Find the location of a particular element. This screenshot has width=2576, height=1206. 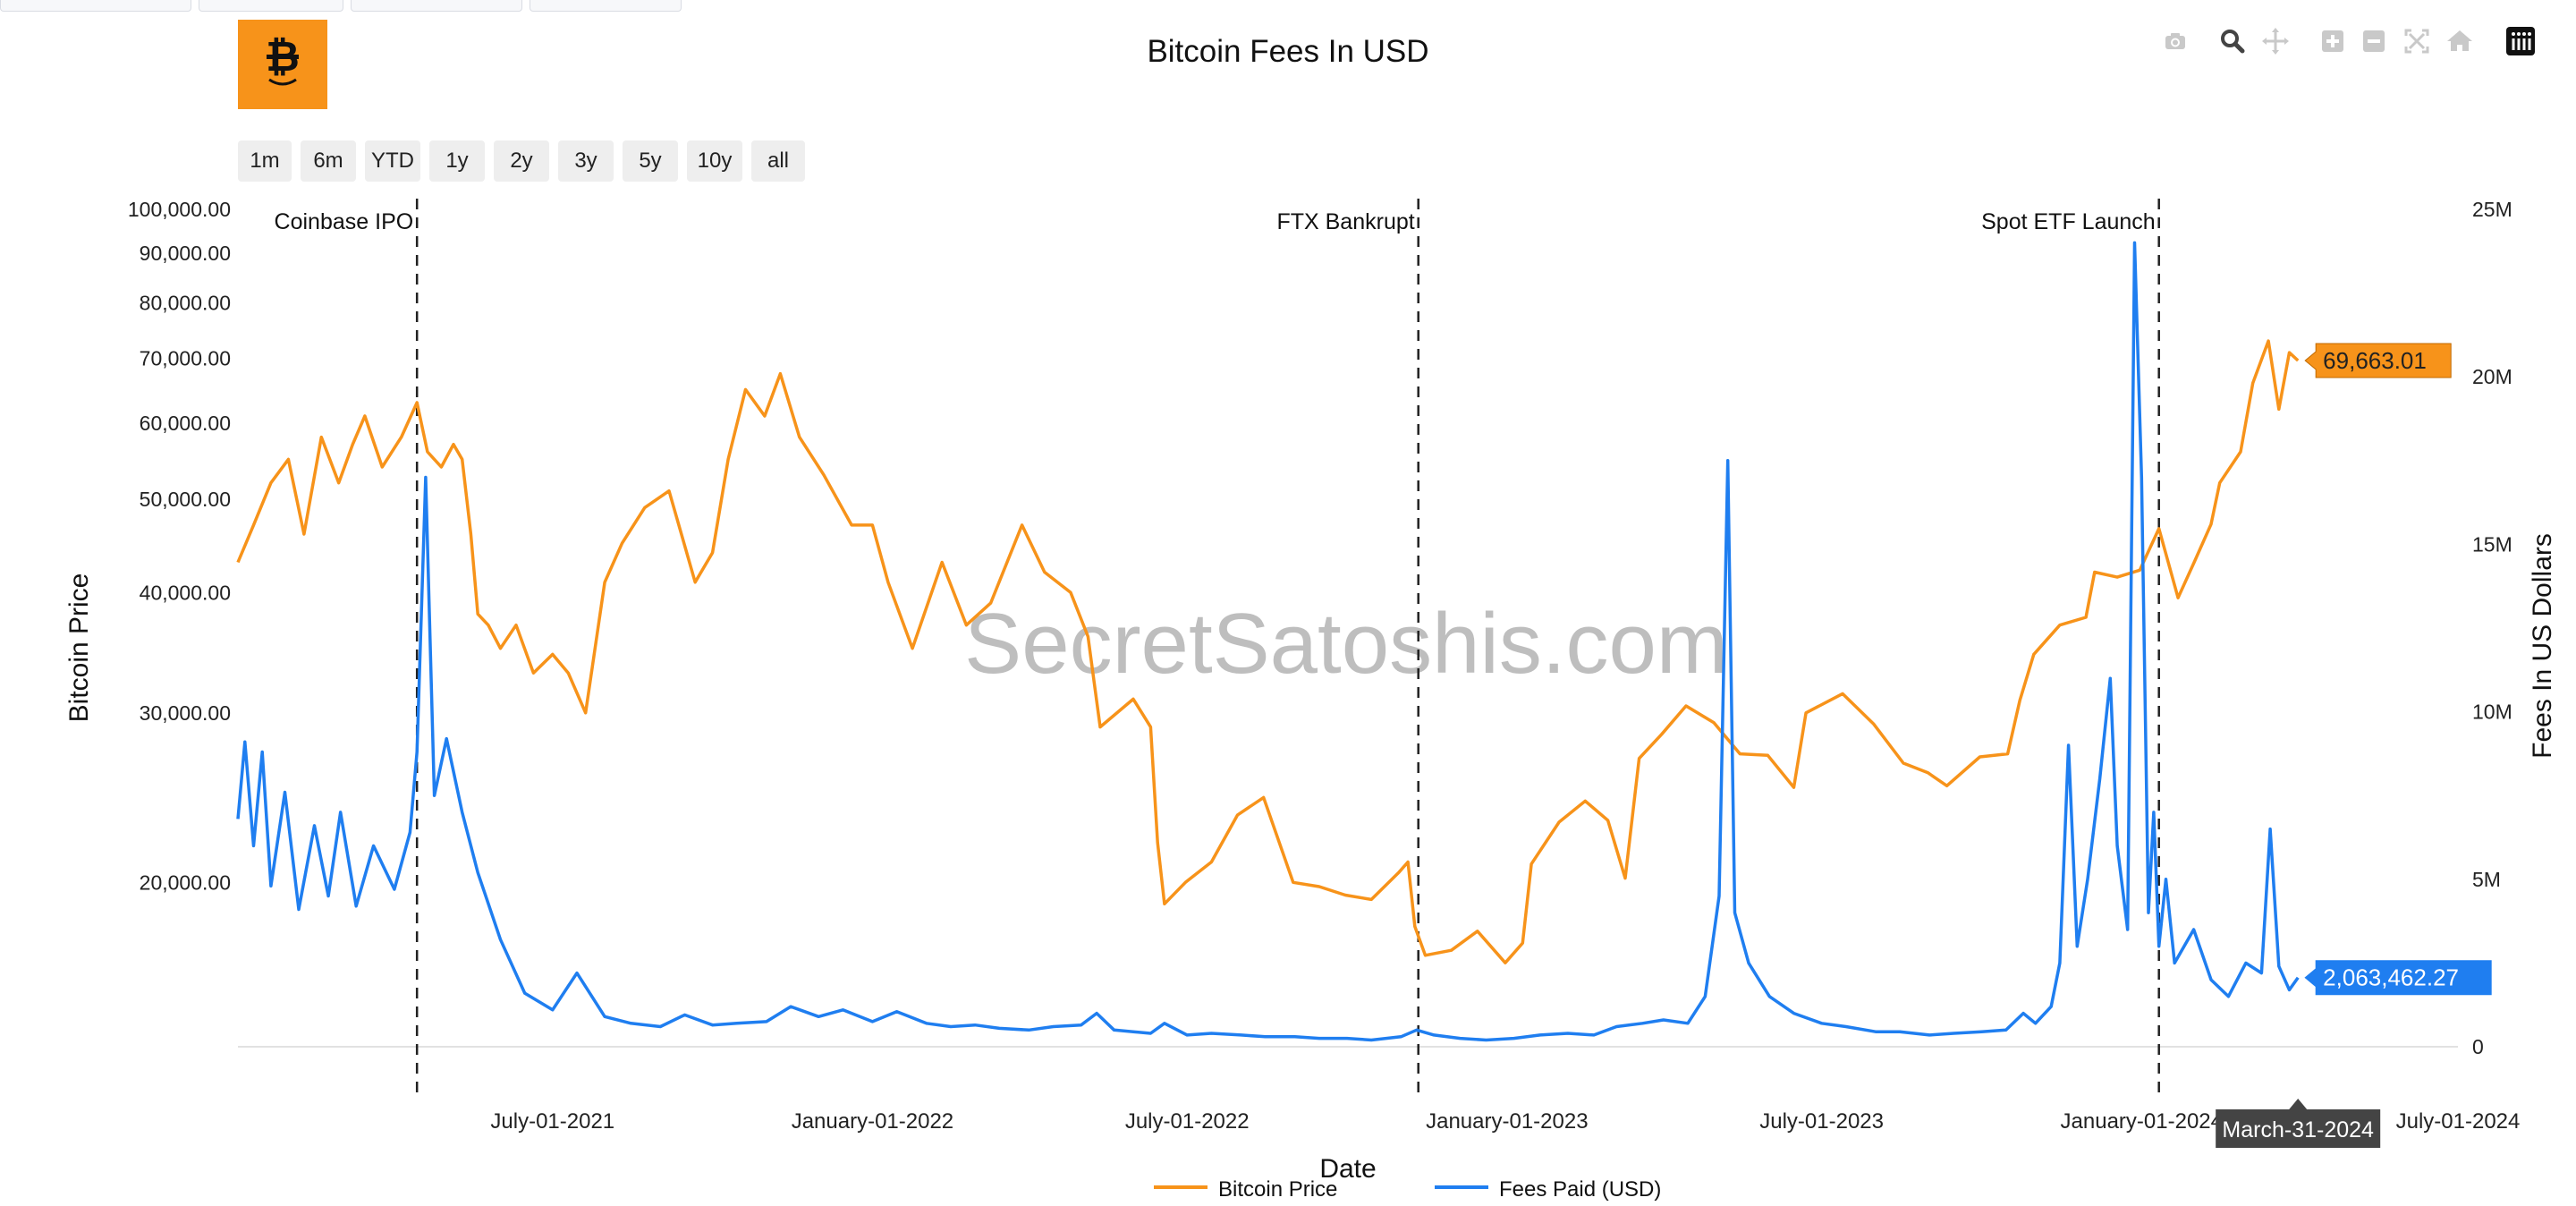

last-value-label: 2,063,462.27 is located at coordinates (2391, 977).